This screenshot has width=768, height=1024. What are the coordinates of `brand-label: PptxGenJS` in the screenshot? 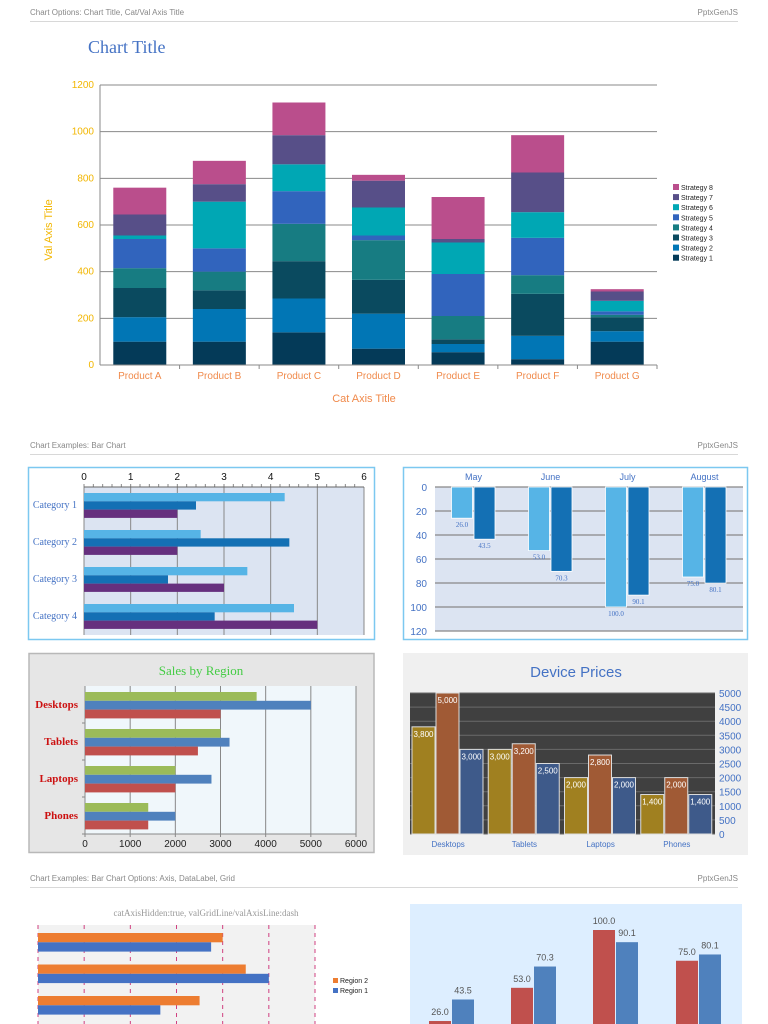 It's located at (717, 12).